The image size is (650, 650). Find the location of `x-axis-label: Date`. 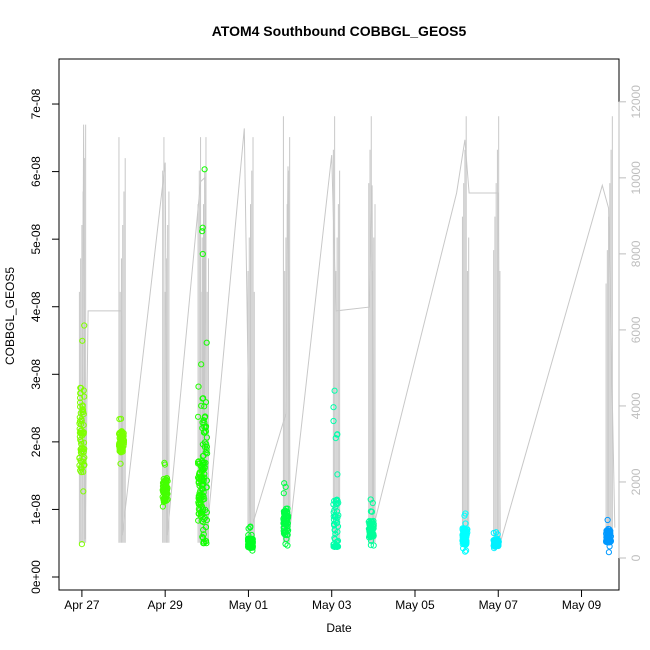

x-axis-label: Date is located at coordinates (339, 628).